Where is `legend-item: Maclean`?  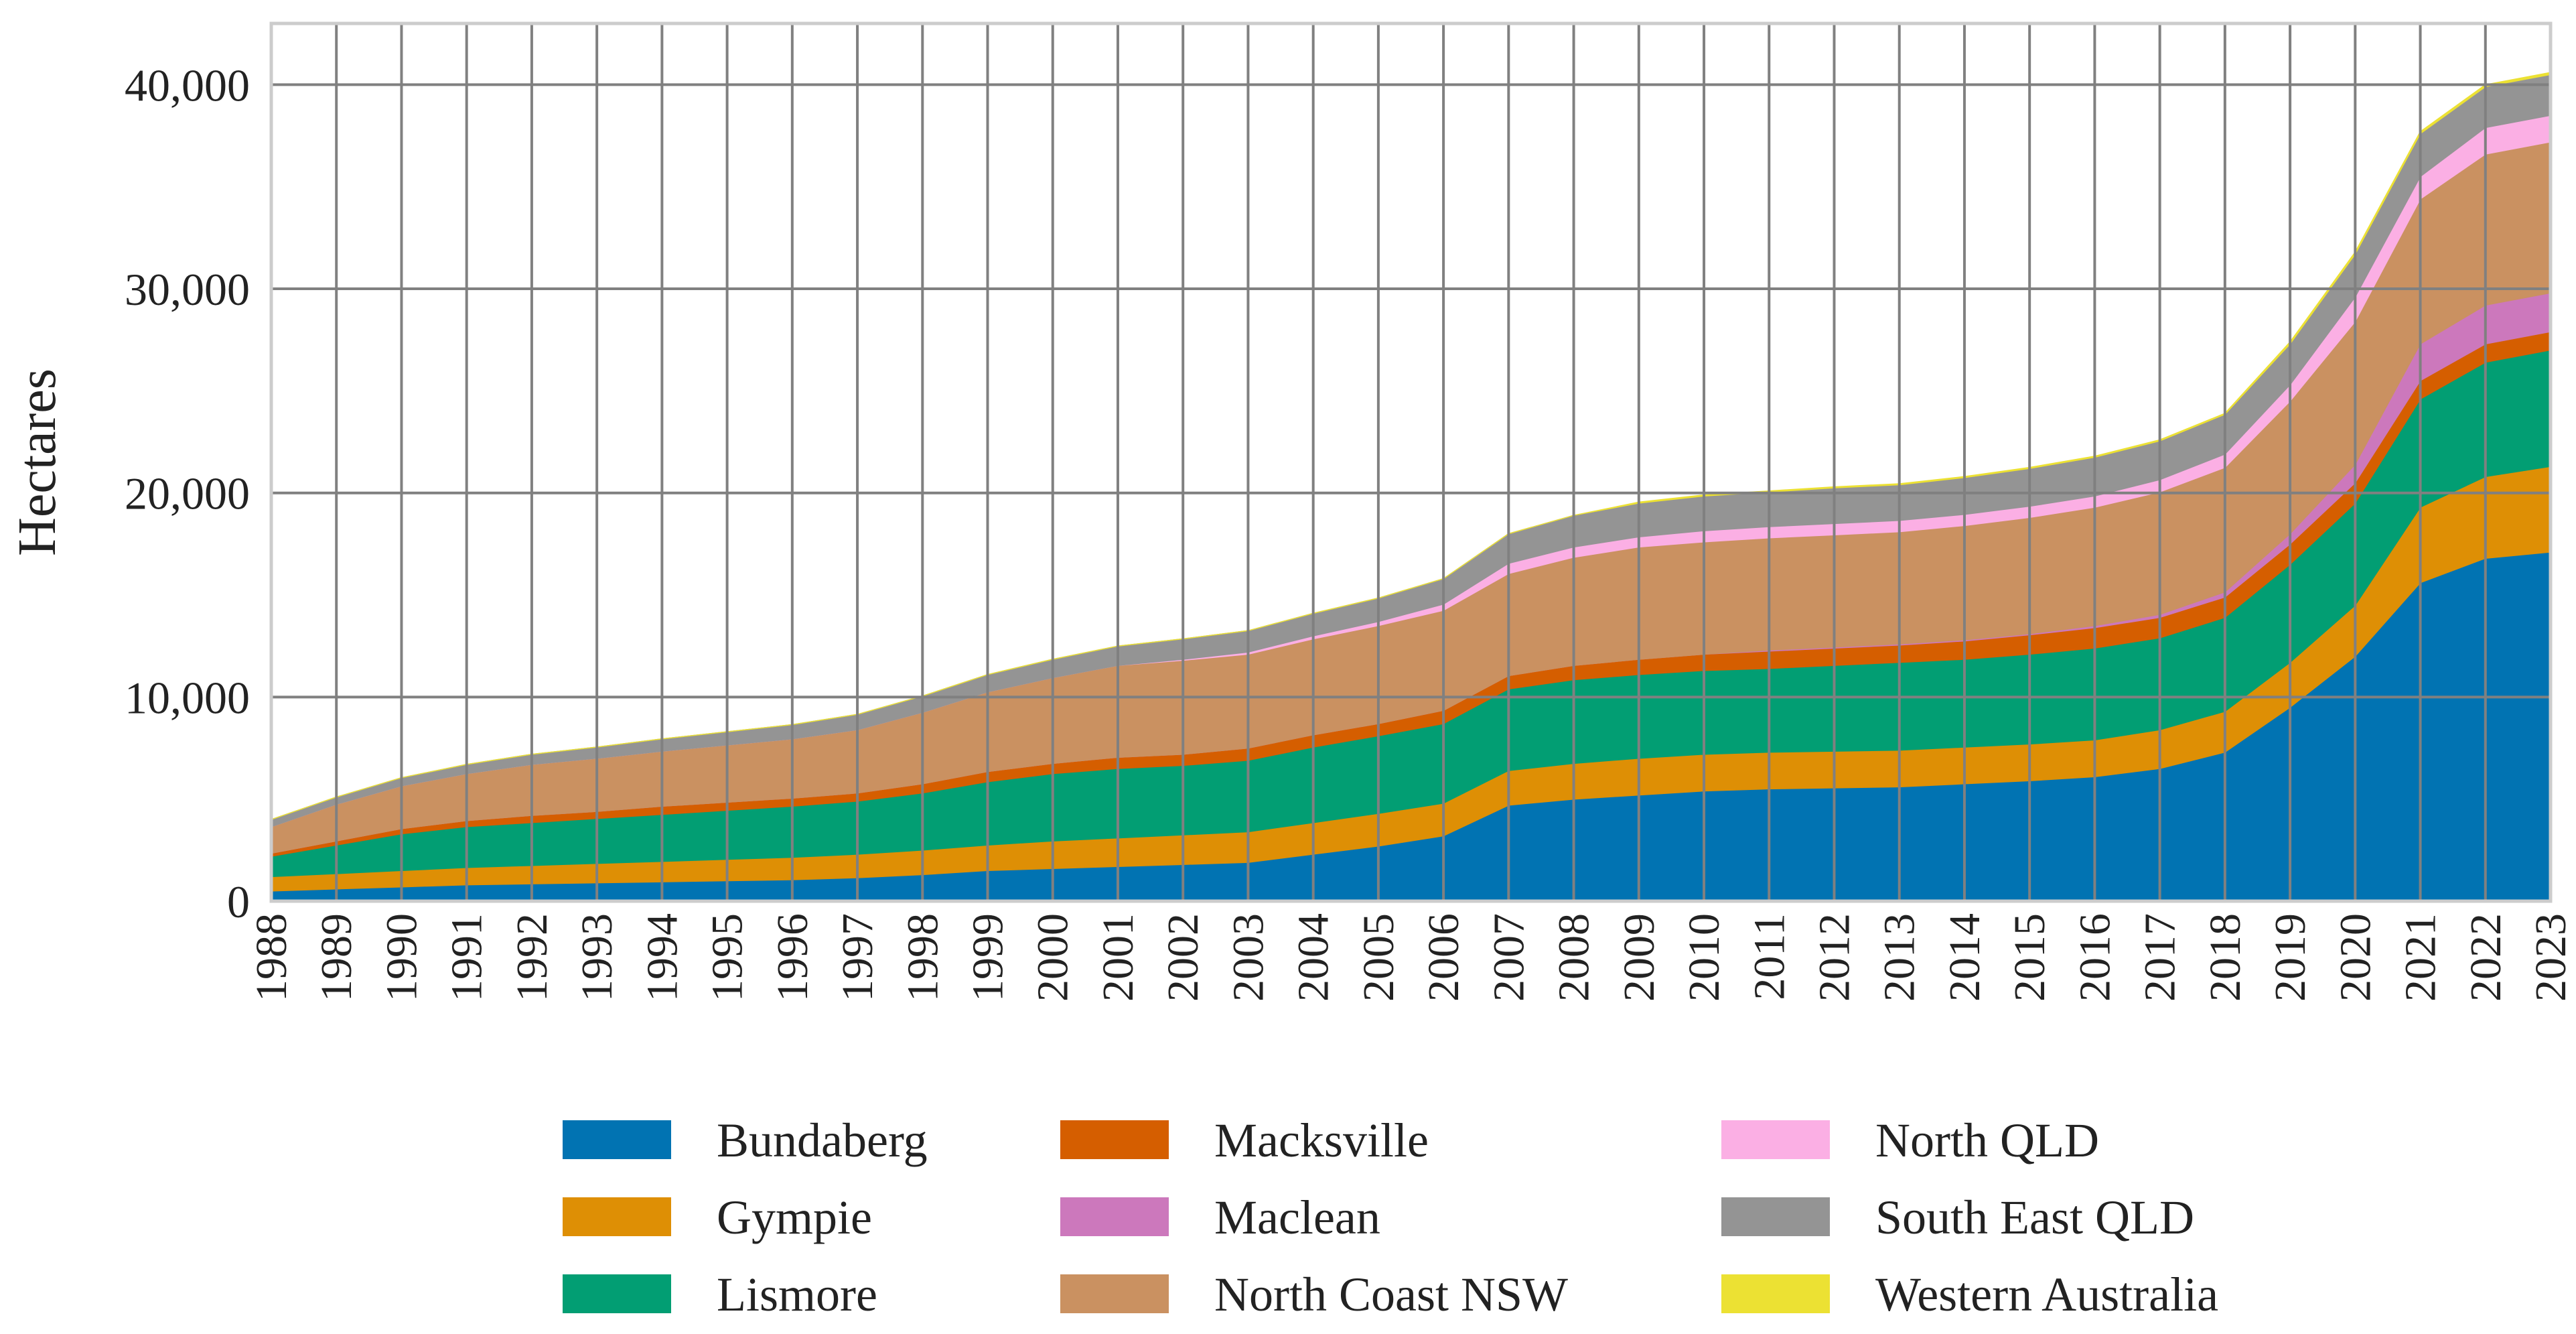 legend-item: Maclean is located at coordinates (1220, 1218).